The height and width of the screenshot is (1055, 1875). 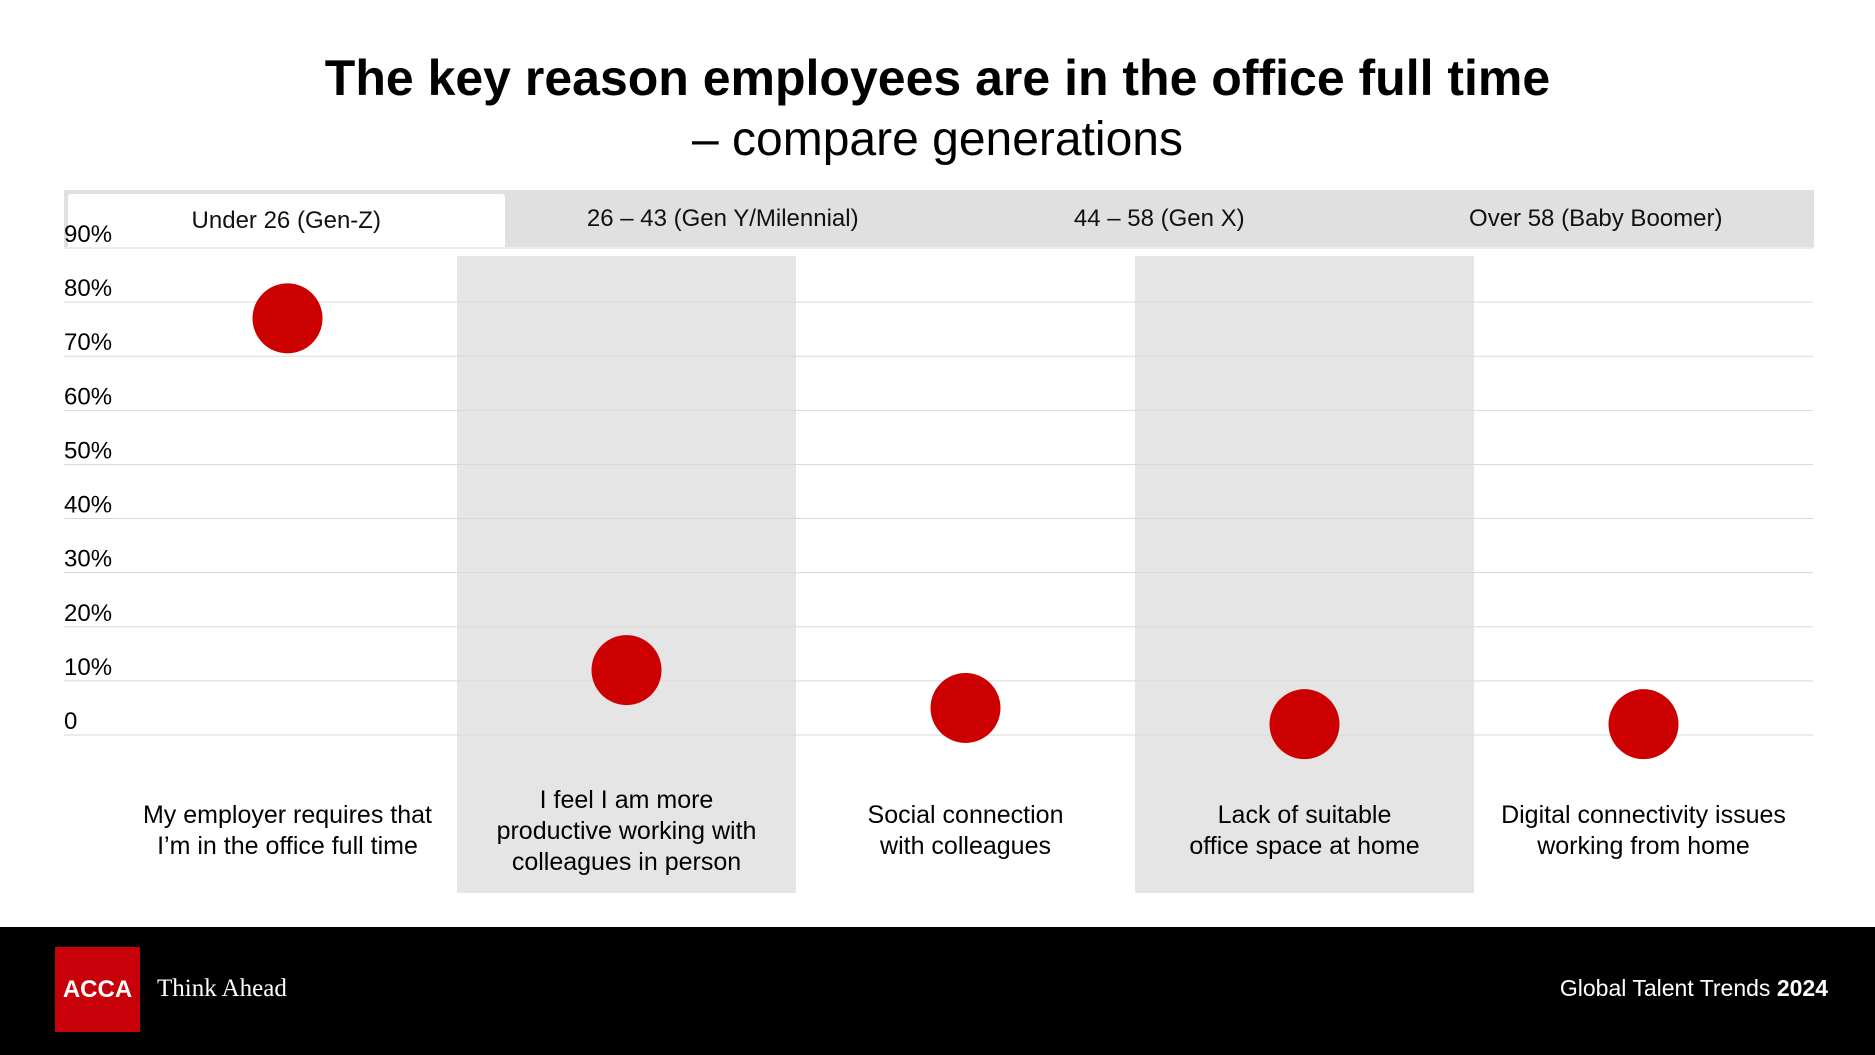 What do you see at coordinates (965, 846) in the screenshot?
I see `category-label-line: with colleagues` at bounding box center [965, 846].